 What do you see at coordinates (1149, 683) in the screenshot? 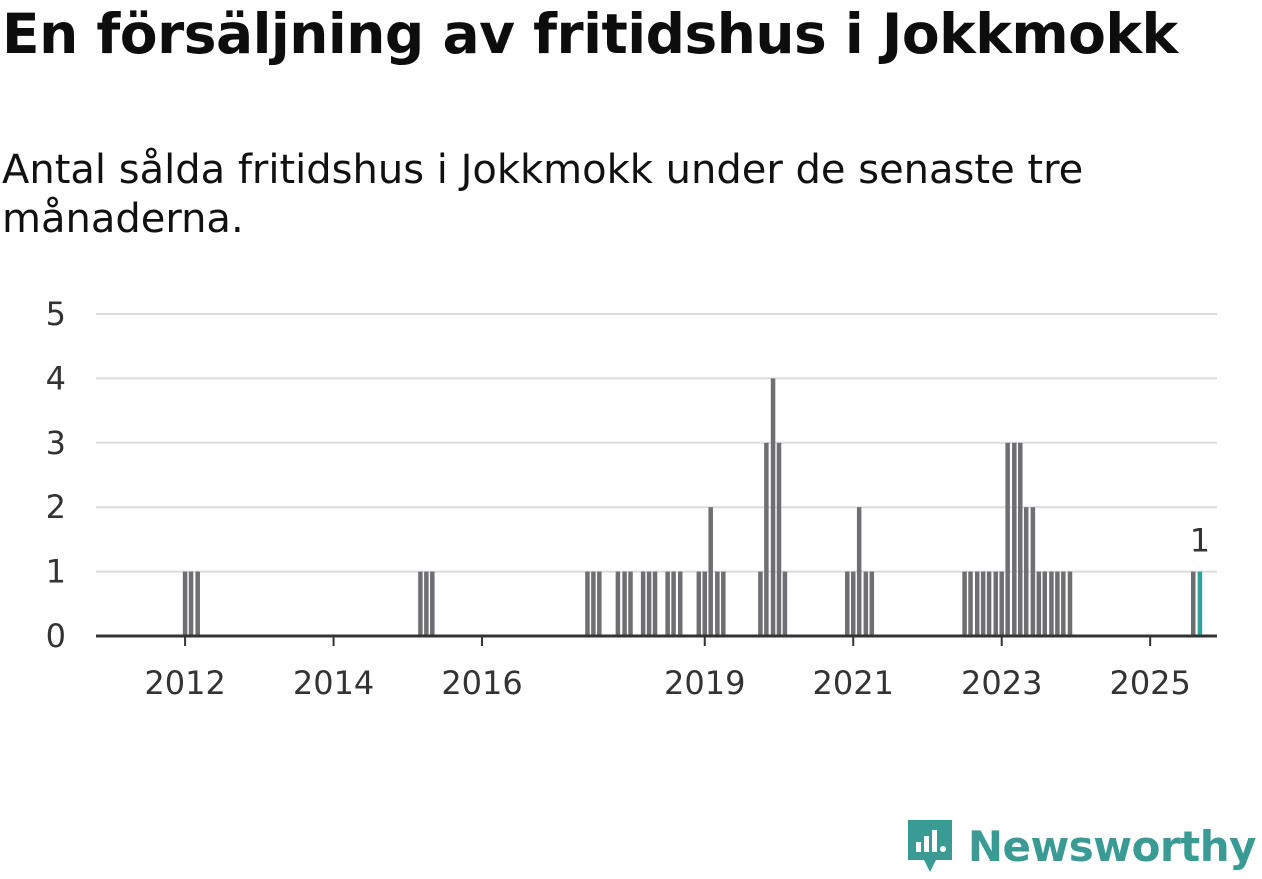
I see `x-tick-label: 2025` at bounding box center [1149, 683].